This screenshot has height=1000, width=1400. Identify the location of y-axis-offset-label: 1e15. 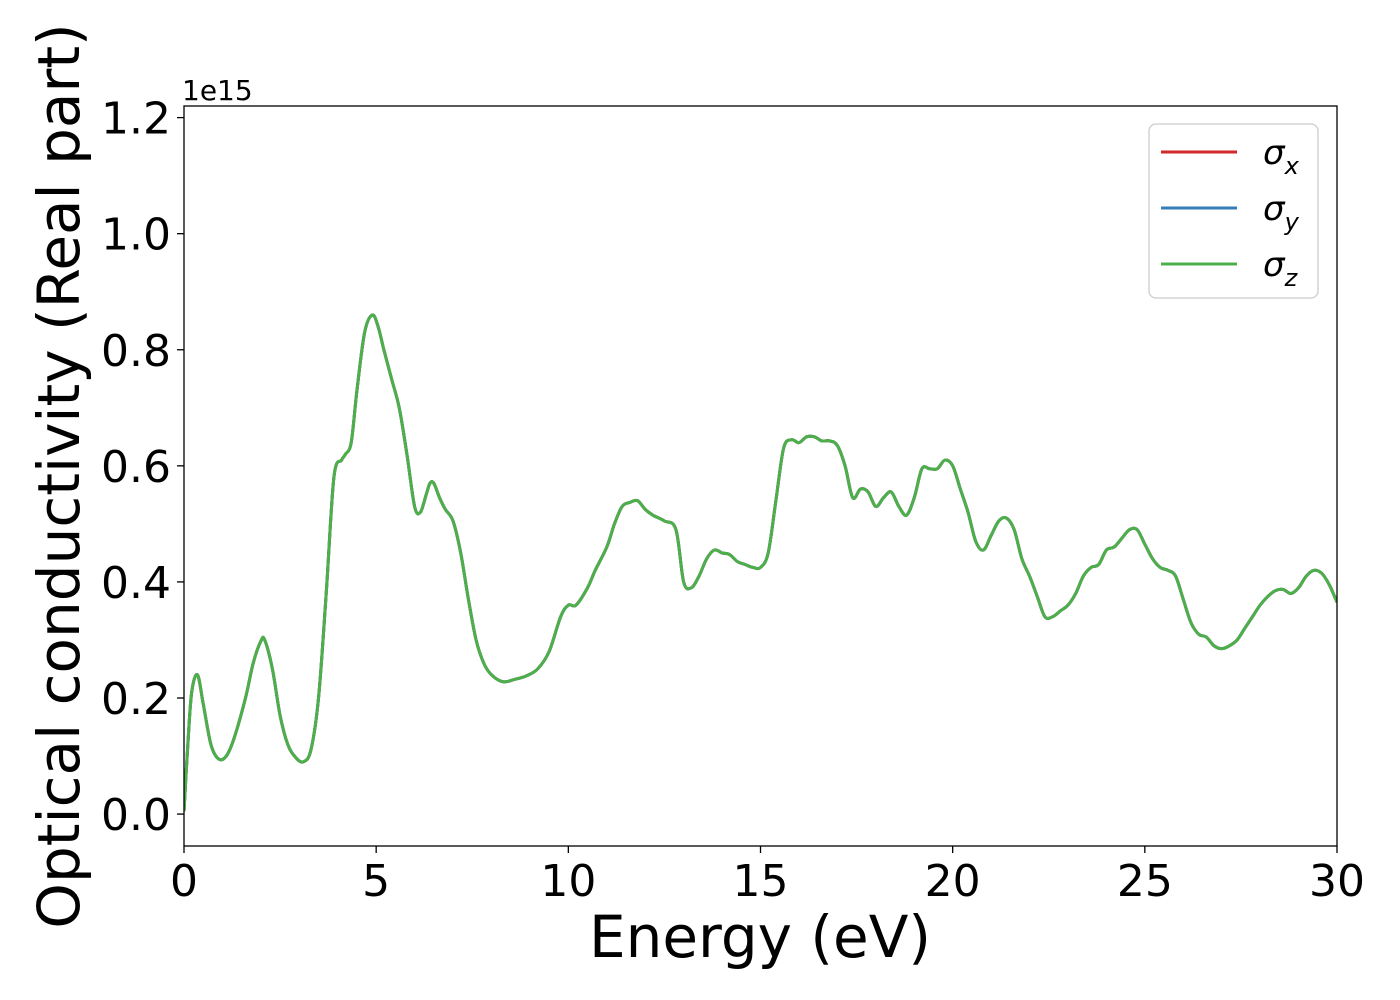
(217, 90).